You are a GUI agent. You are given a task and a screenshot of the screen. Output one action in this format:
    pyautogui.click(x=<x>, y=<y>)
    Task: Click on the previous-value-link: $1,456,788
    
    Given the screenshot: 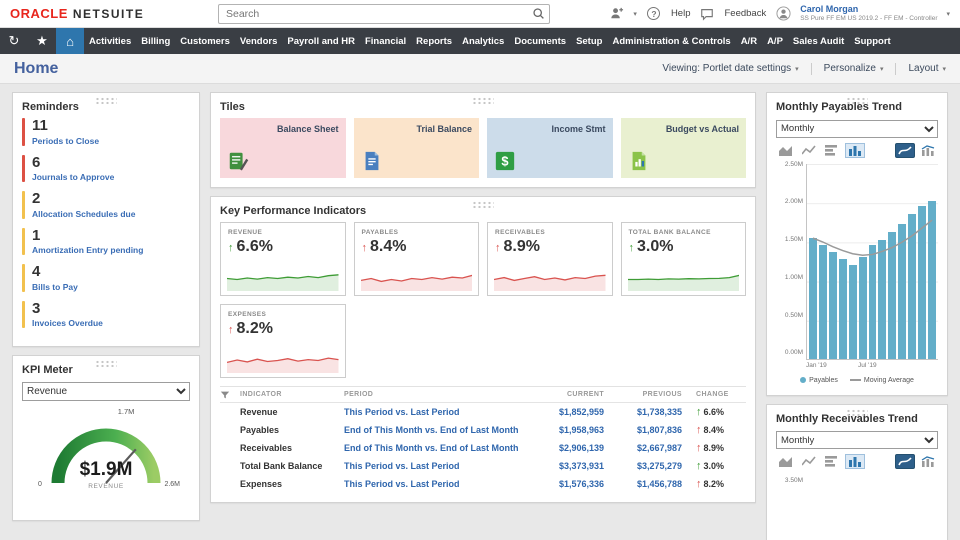 What is the action you would take?
    pyautogui.click(x=659, y=484)
    